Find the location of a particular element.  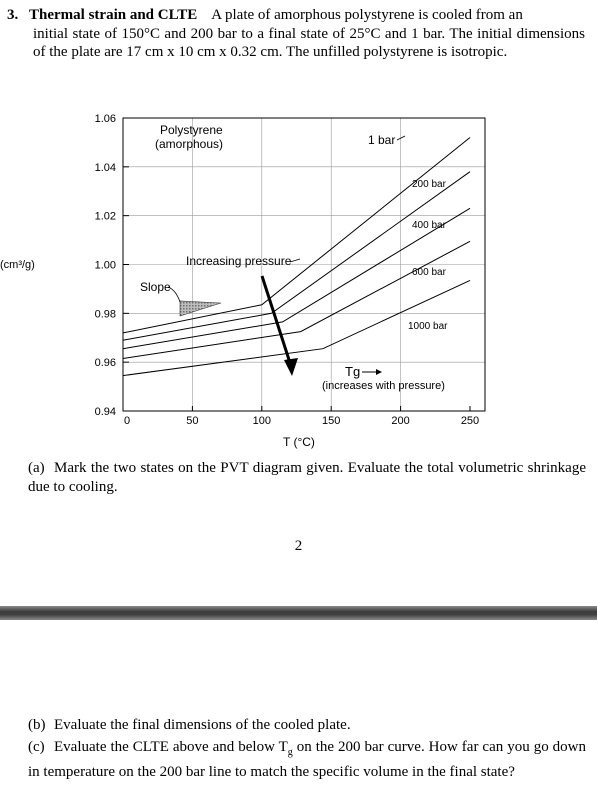

isobar-label-1-bar: 1 bar is located at coordinates (381, 140).